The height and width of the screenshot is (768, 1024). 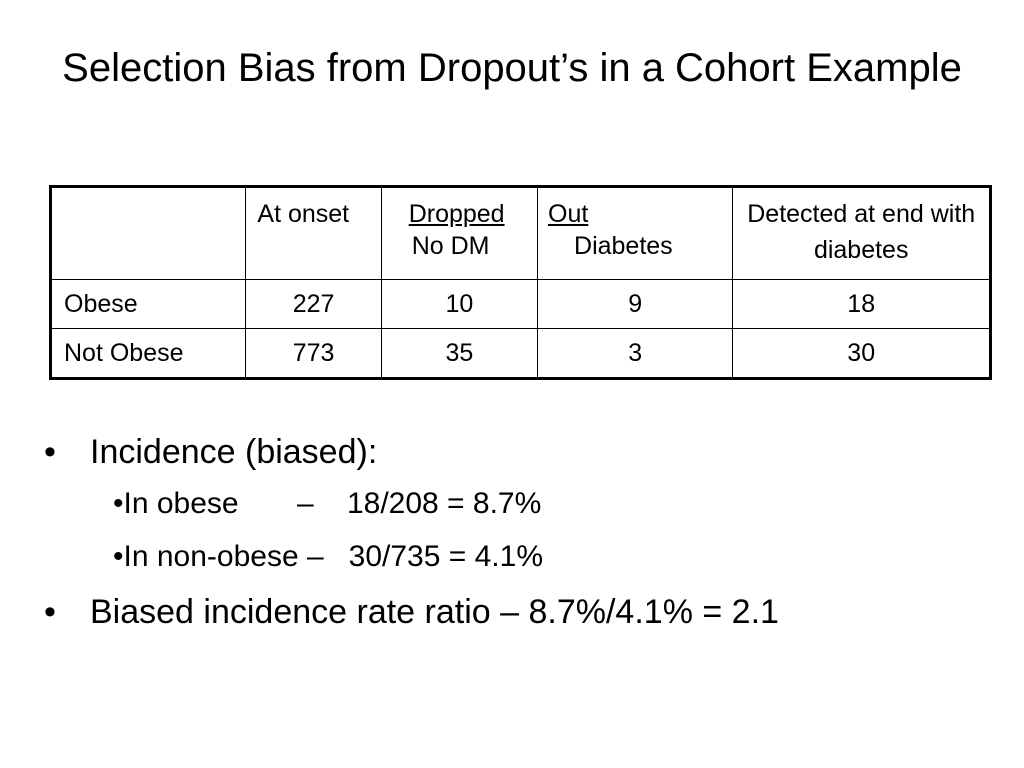 What do you see at coordinates (623, 246) in the screenshot?
I see `diabetes-label: Diabetes` at bounding box center [623, 246].